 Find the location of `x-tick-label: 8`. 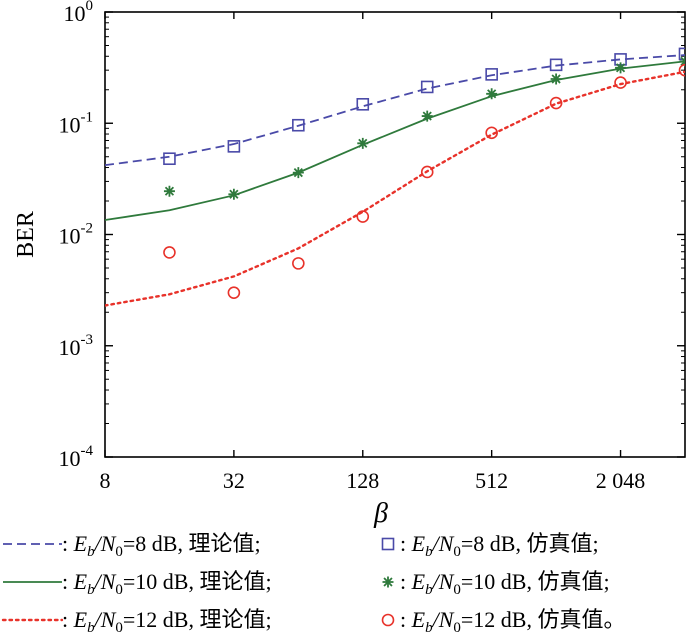

x-tick-label: 8 is located at coordinates (105, 480).